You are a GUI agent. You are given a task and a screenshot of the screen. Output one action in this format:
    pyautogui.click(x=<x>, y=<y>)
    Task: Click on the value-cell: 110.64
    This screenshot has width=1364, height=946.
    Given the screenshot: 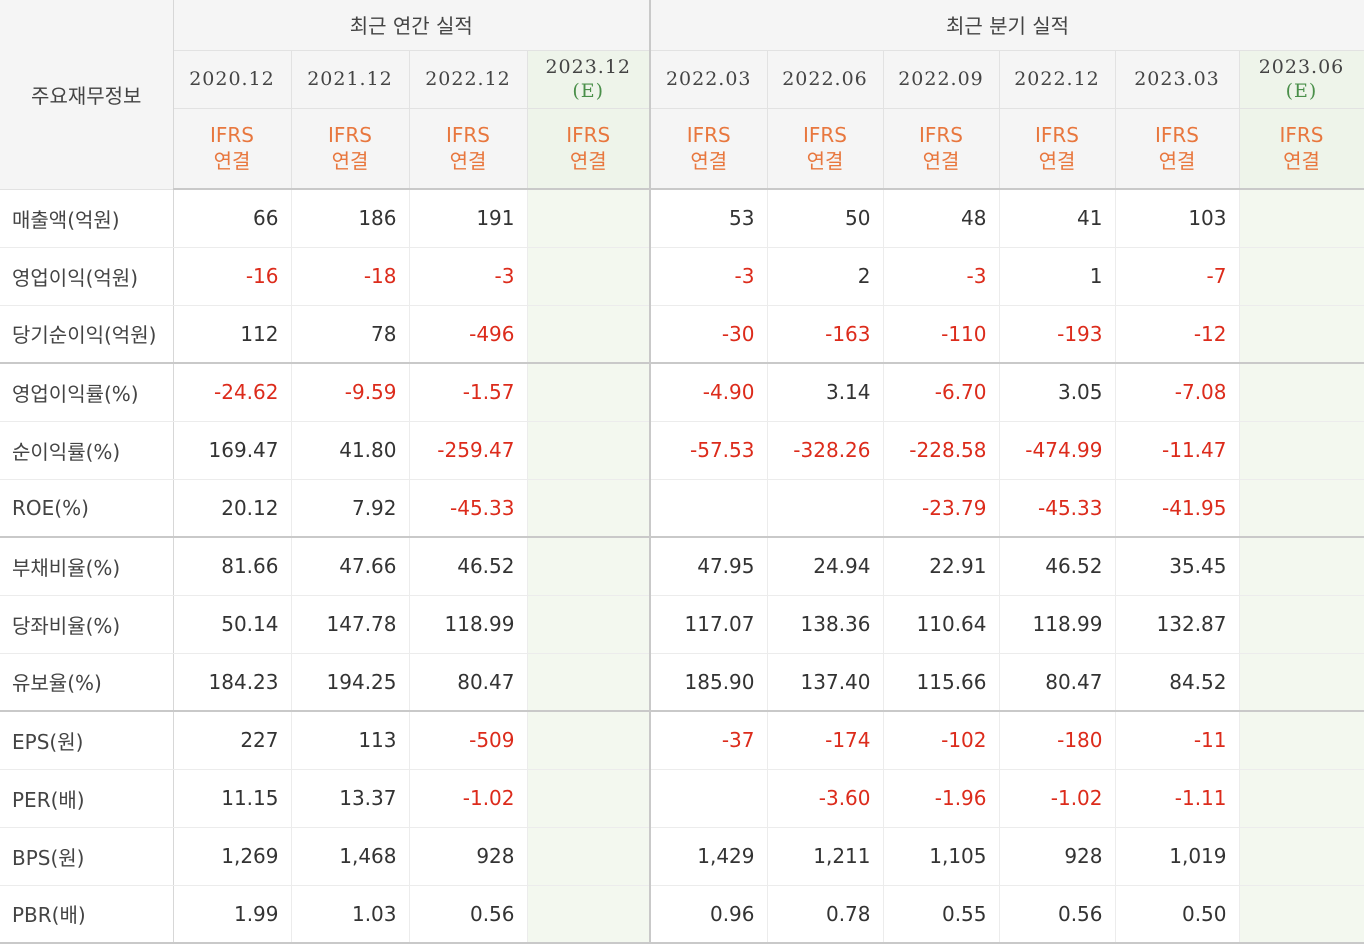 What is the action you would take?
    pyautogui.click(x=941, y=624)
    